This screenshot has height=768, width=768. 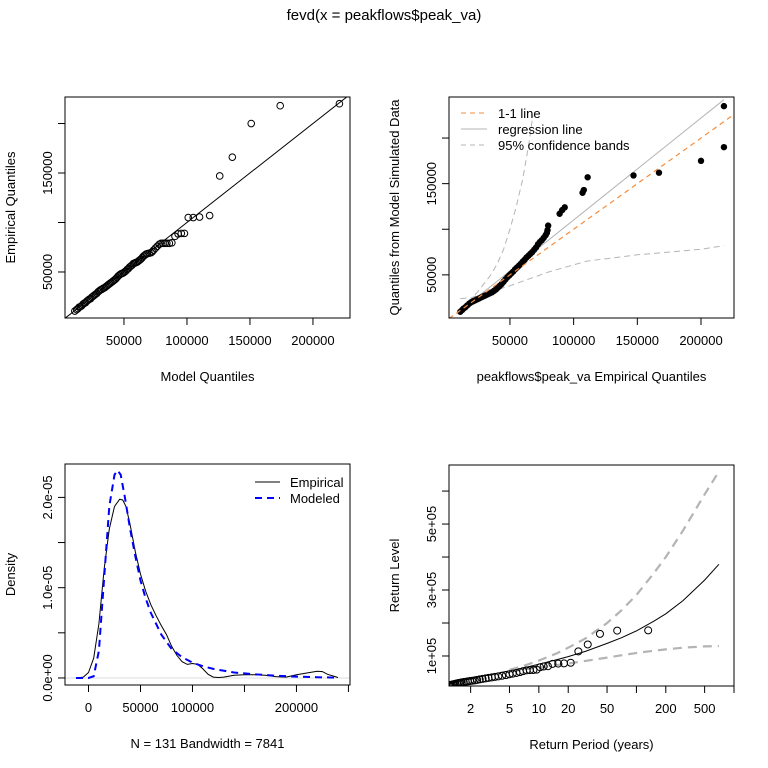 I want to click on y-tick-label: 2.0e-05, so click(x=47, y=497).